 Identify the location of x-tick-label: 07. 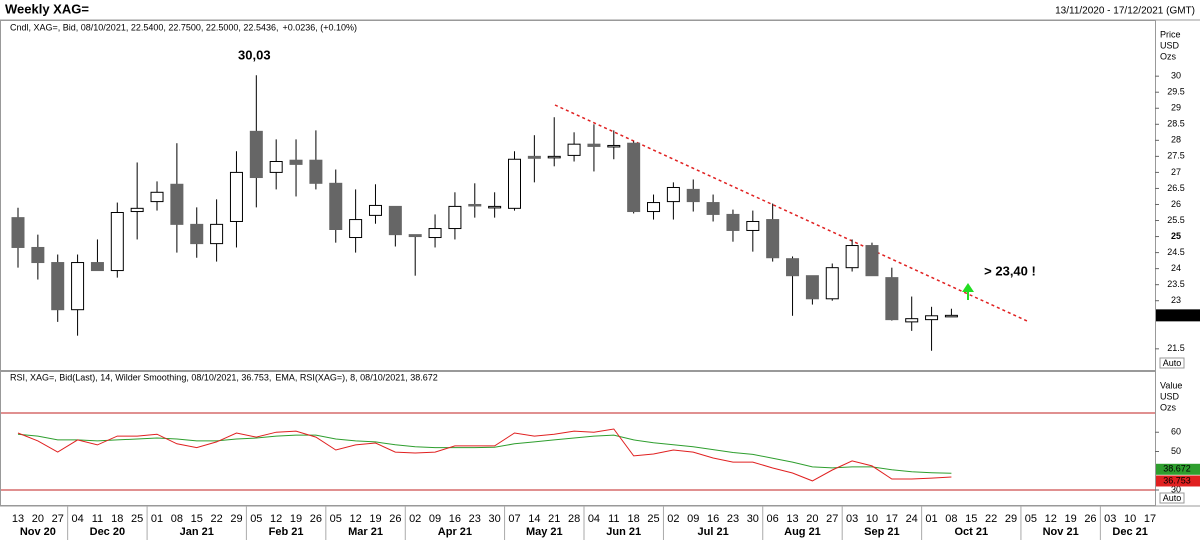
(514, 519).